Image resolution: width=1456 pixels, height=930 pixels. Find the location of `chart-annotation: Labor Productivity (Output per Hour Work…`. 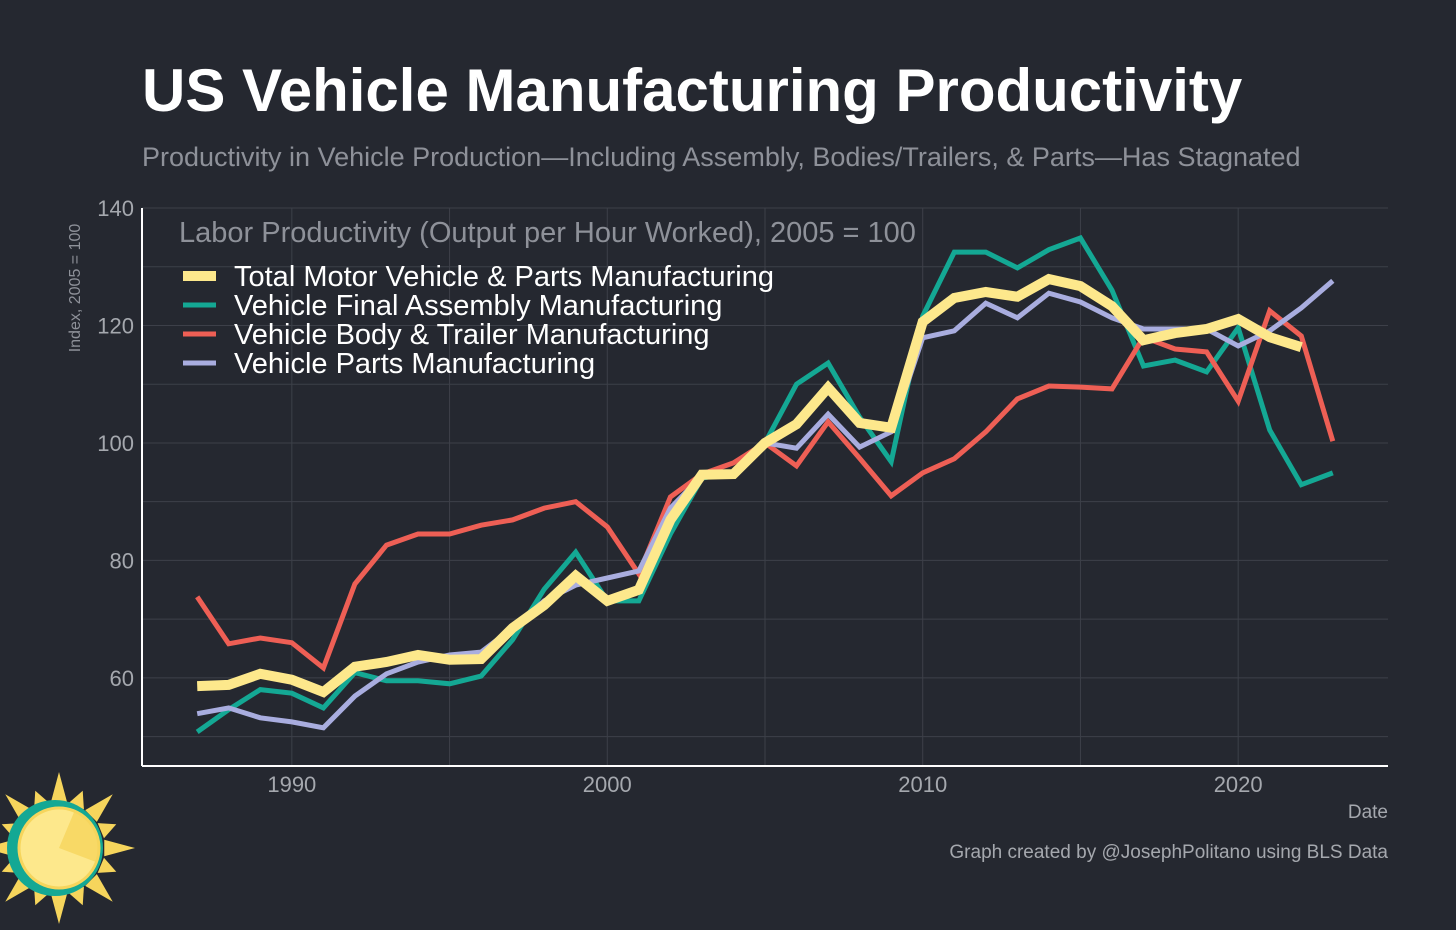

chart-annotation: Labor Productivity (Output per Hour Work… is located at coordinates (547, 233).